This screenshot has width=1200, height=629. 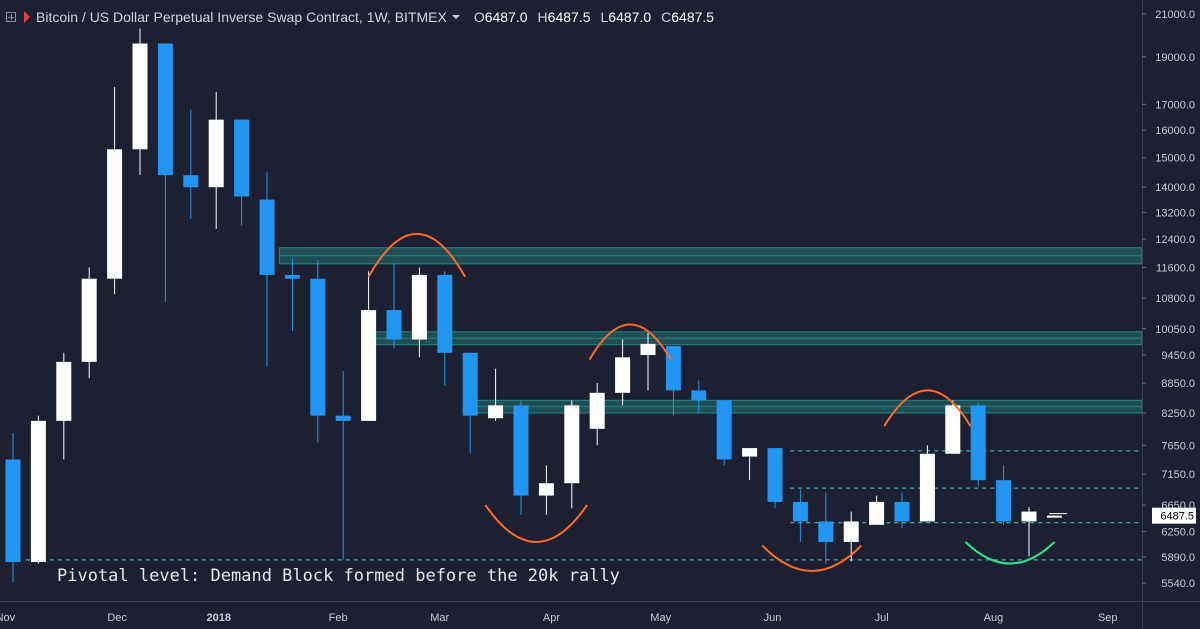 What do you see at coordinates (1108, 618) in the screenshot?
I see `x-tick-label: Sep` at bounding box center [1108, 618].